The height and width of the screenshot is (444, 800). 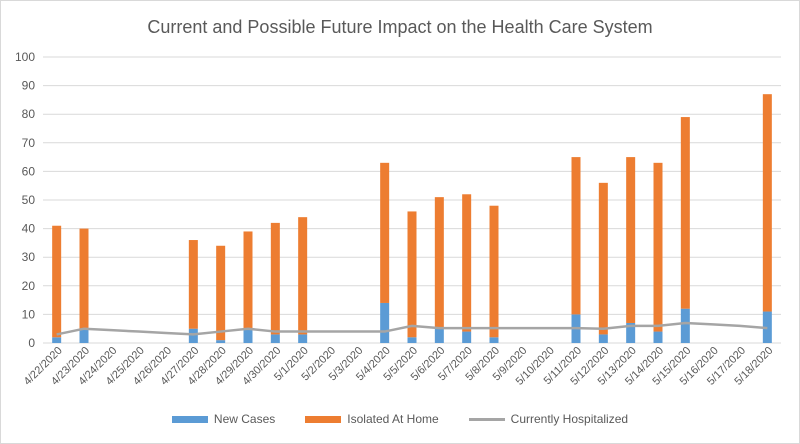 I want to click on legend-item-currently-hospitalized: Currently Hospitalized, so click(x=548, y=419).